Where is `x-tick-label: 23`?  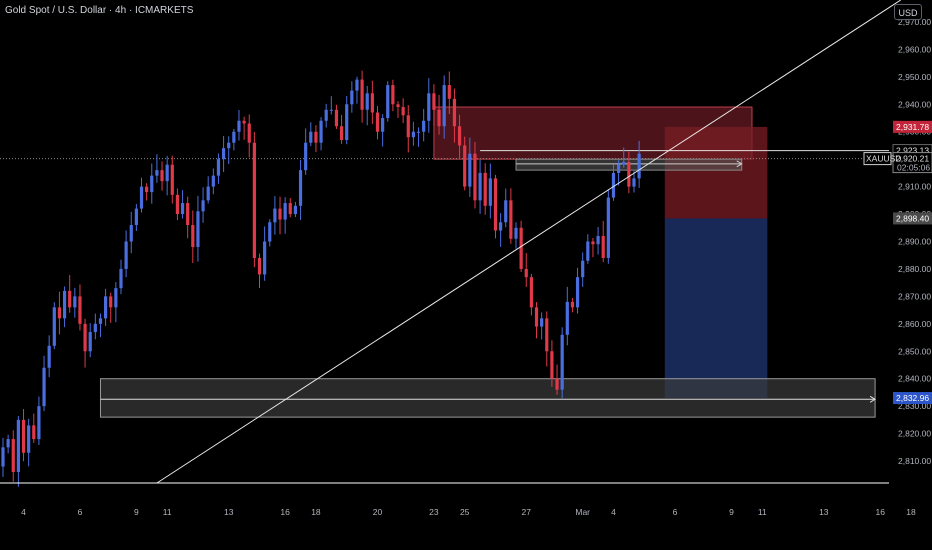
x-tick-label: 23 is located at coordinates (434, 512).